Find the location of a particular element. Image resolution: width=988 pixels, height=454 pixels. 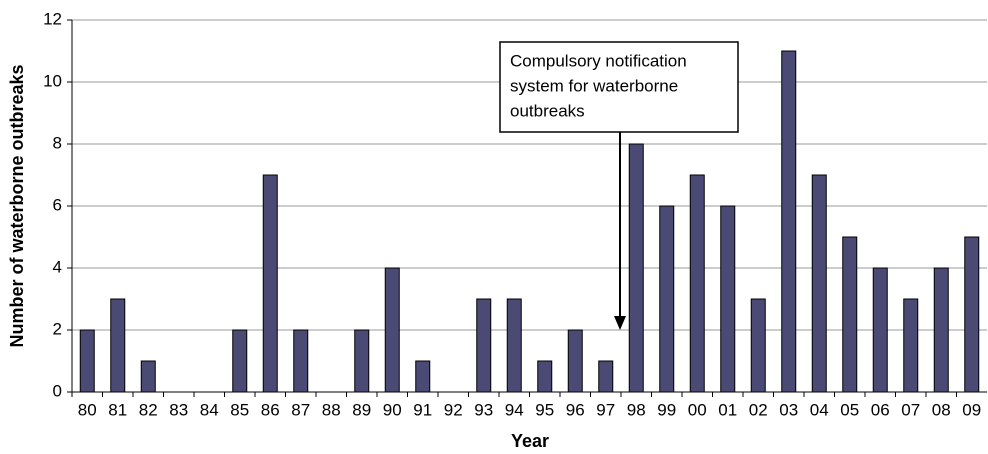

x-tick-label: 86 is located at coordinates (270, 409).